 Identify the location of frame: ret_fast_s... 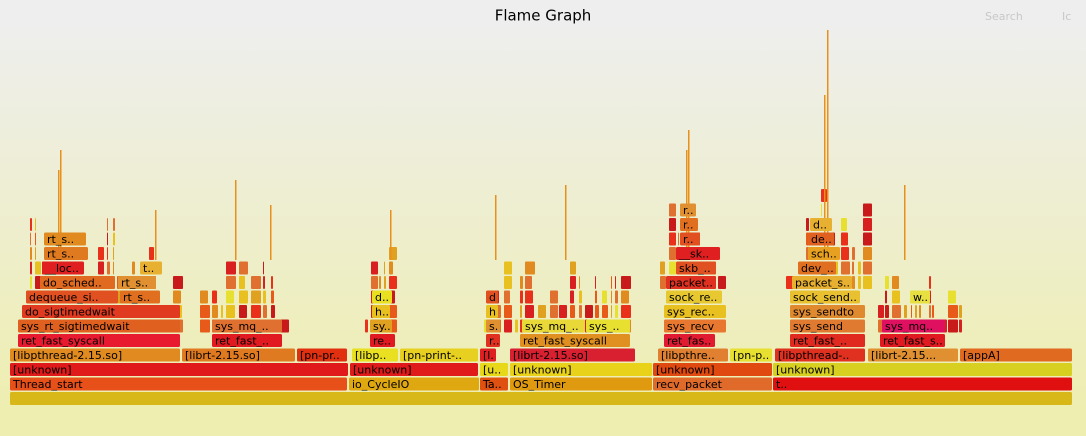
(912, 341).